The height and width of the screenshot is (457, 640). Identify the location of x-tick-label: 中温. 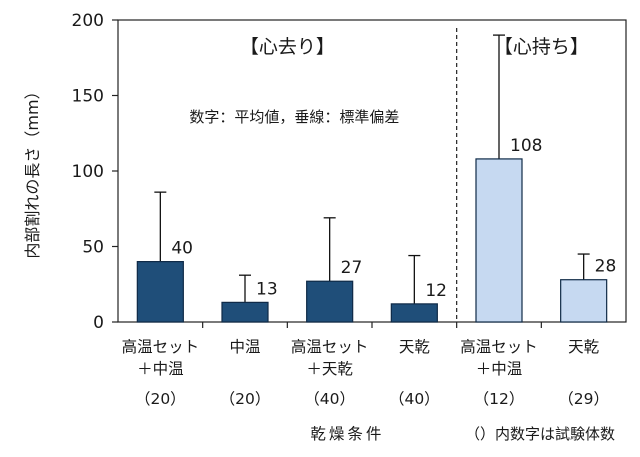
(244, 347).